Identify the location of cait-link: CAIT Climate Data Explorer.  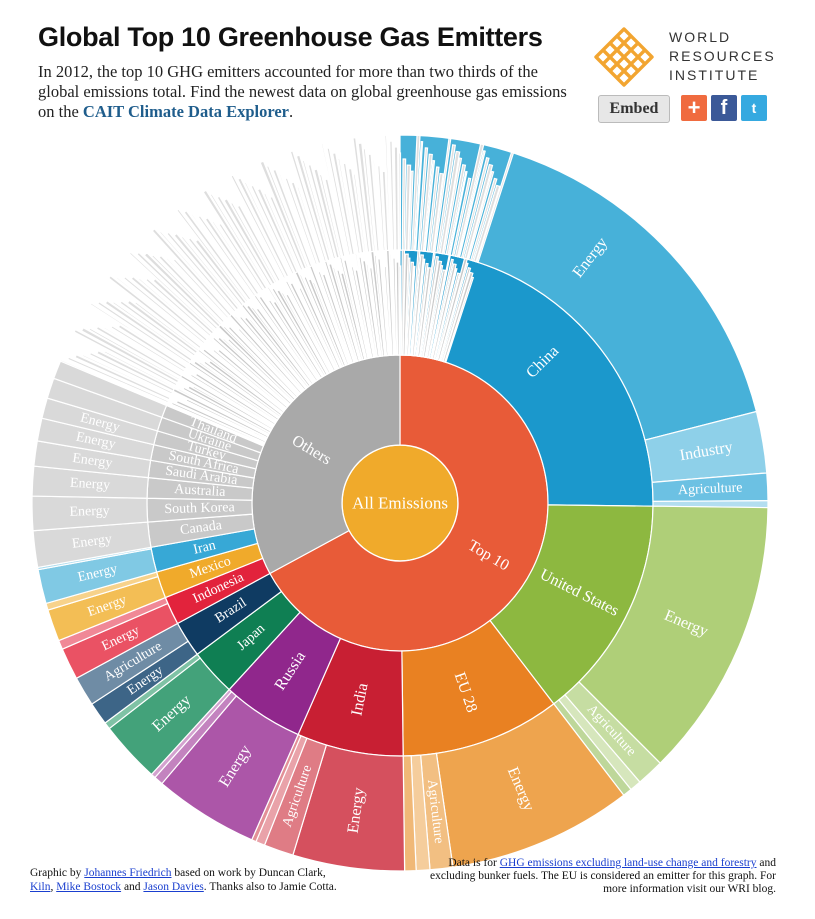
(186, 111).